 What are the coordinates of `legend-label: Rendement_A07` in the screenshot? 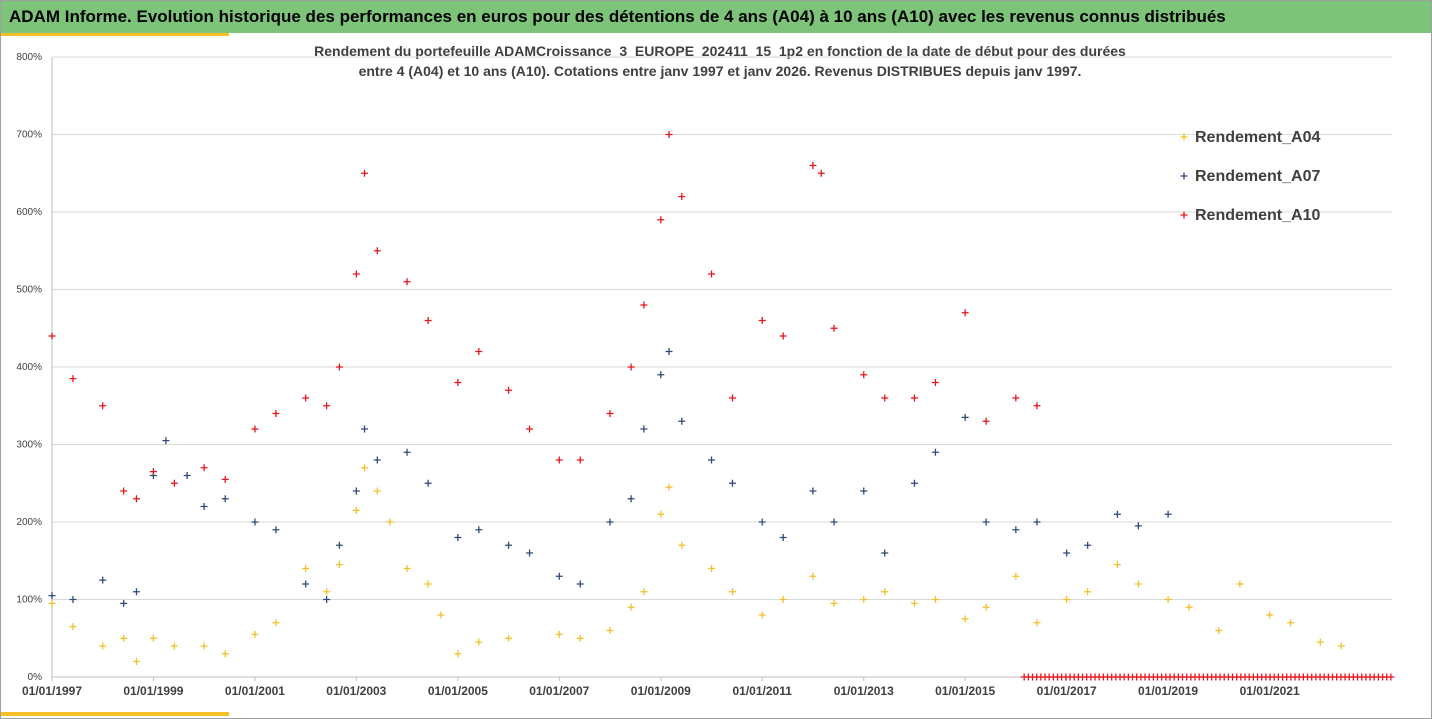 It's located at (1257, 176).